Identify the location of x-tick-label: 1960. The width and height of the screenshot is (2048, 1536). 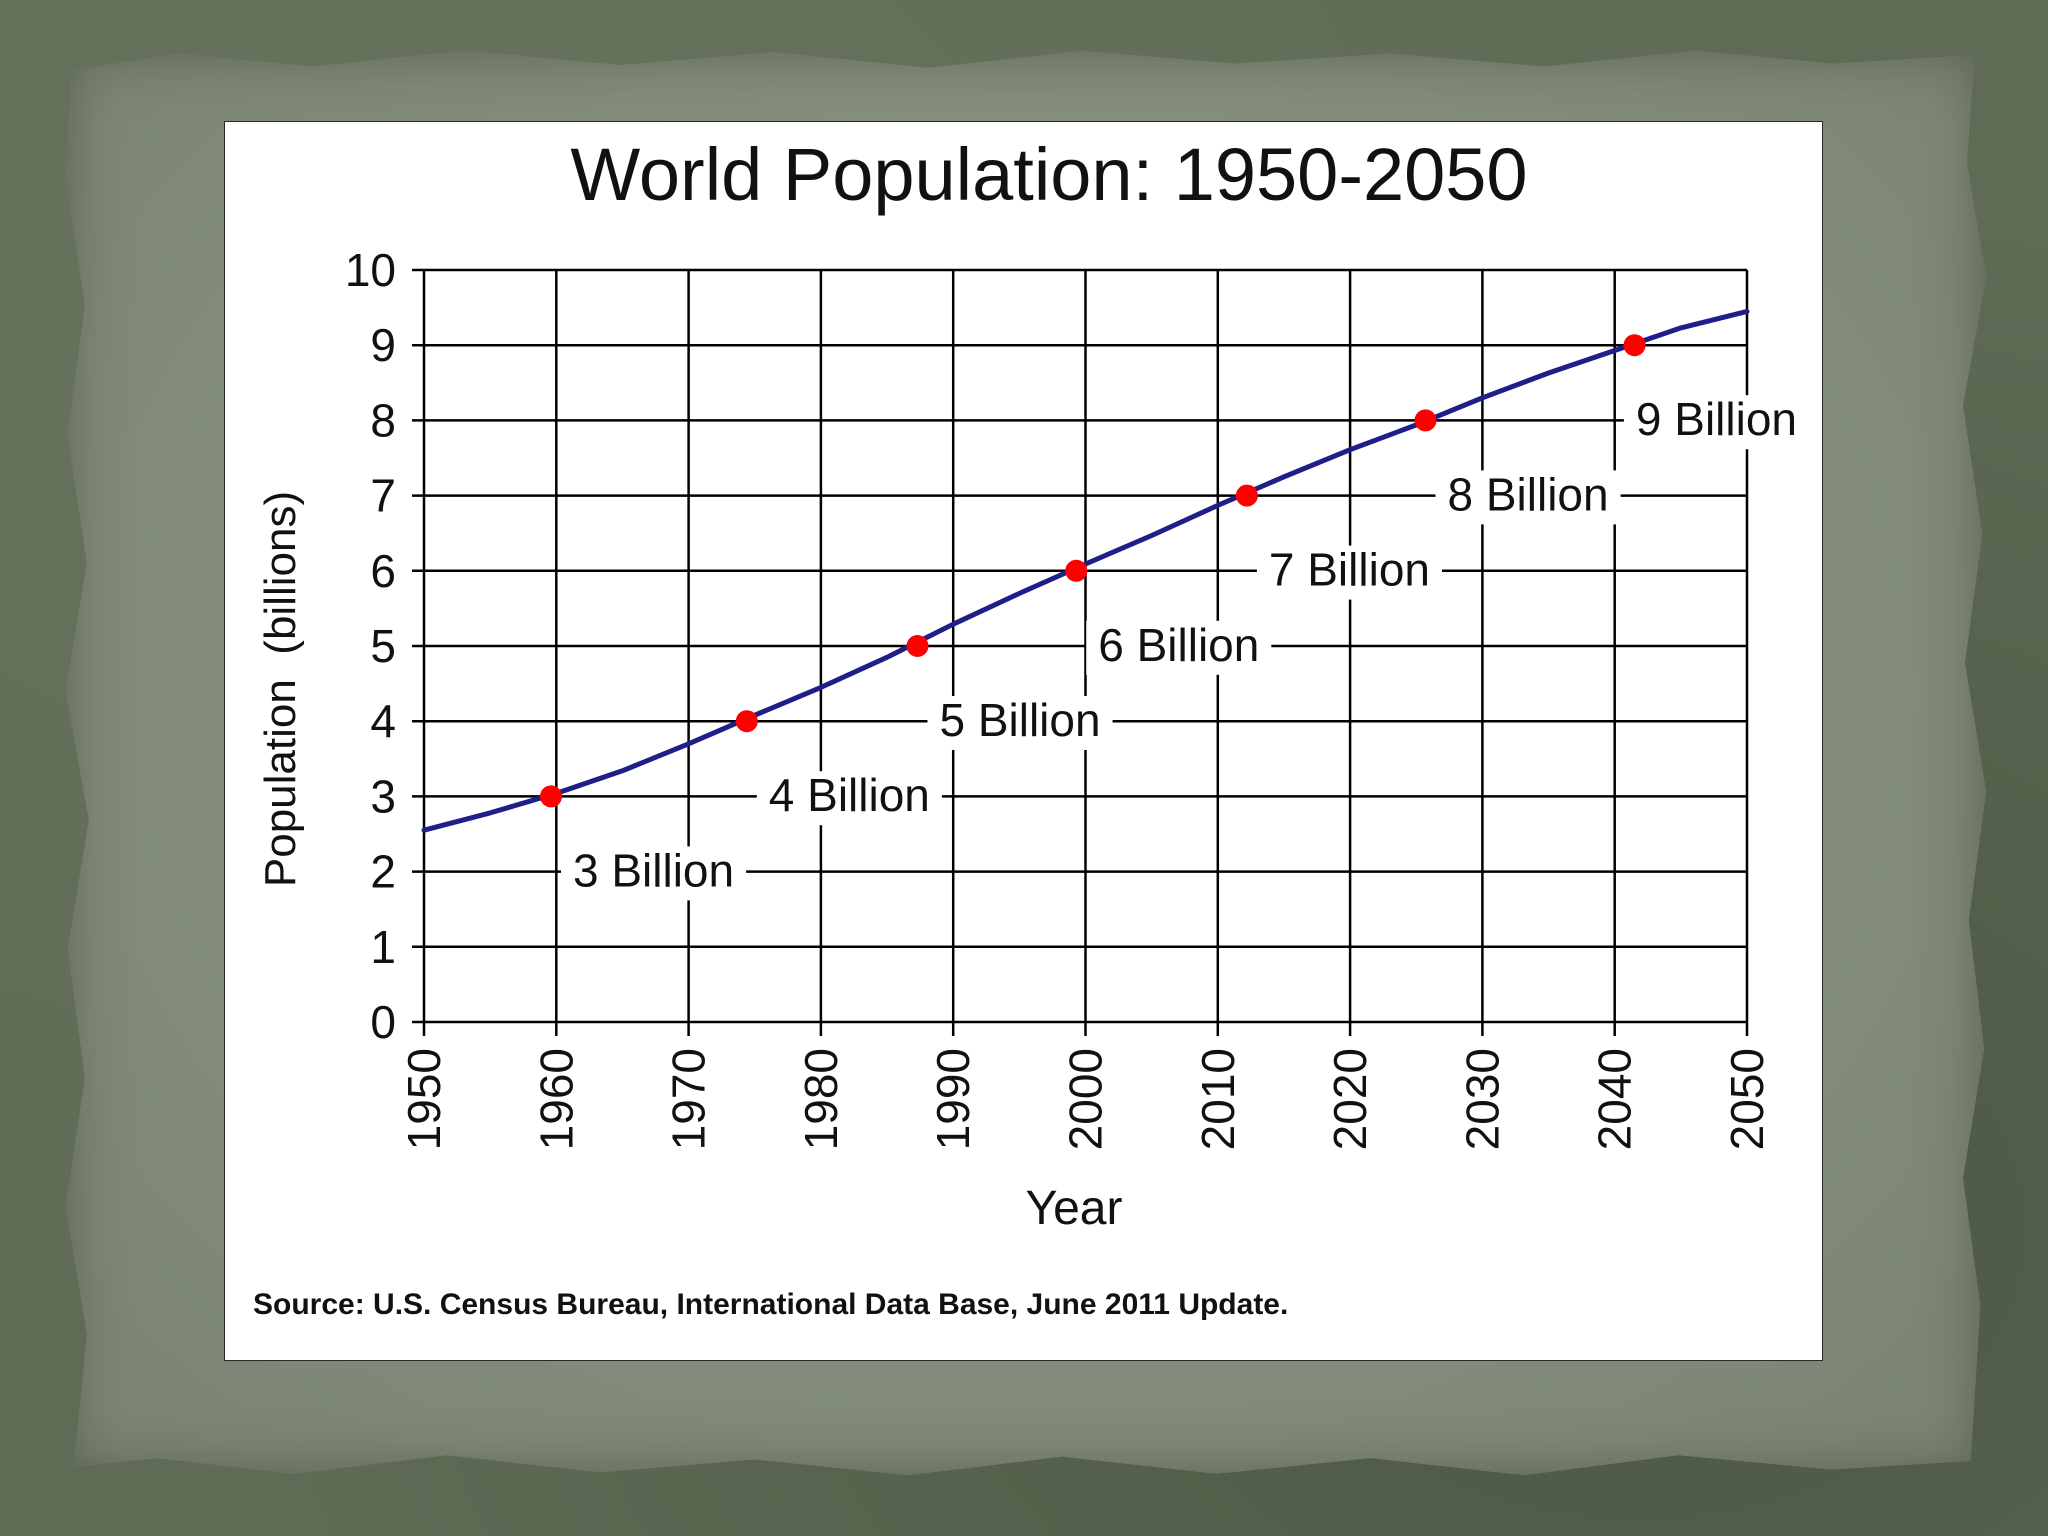
(556, 1099).